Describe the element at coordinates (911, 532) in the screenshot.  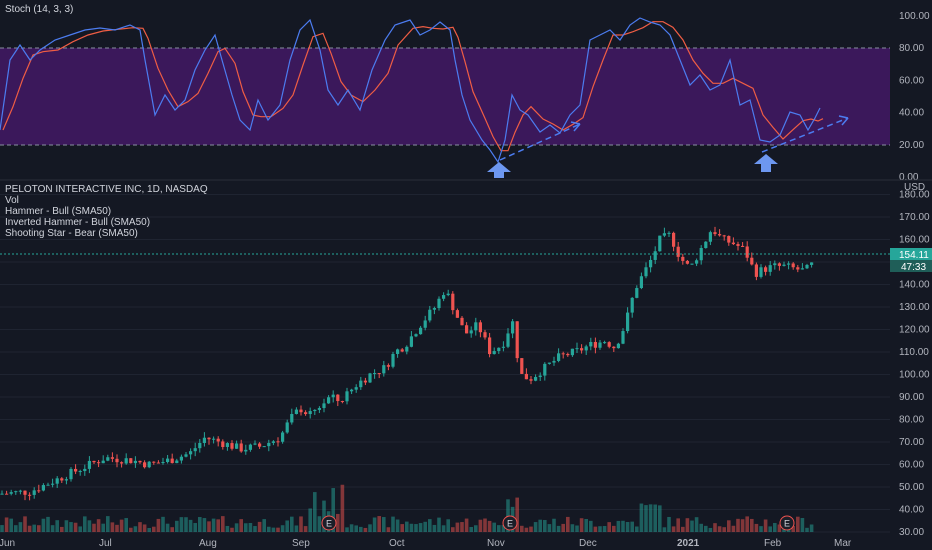
I see `price-tick: 30.00` at that location.